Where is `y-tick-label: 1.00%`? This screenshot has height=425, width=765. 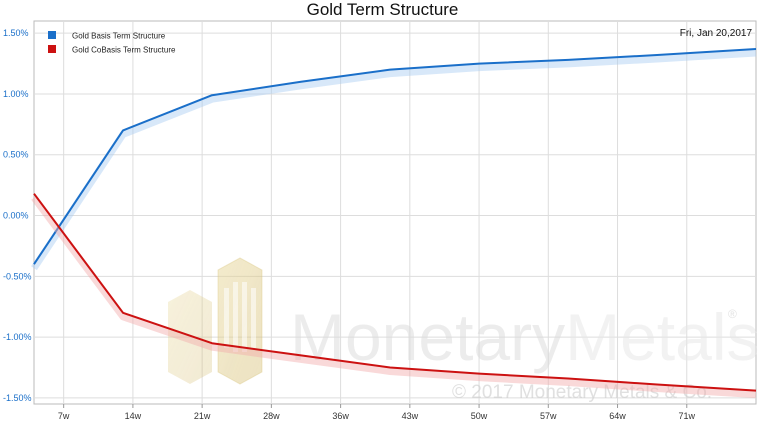 y-tick-label: 1.00% is located at coordinates (16, 94).